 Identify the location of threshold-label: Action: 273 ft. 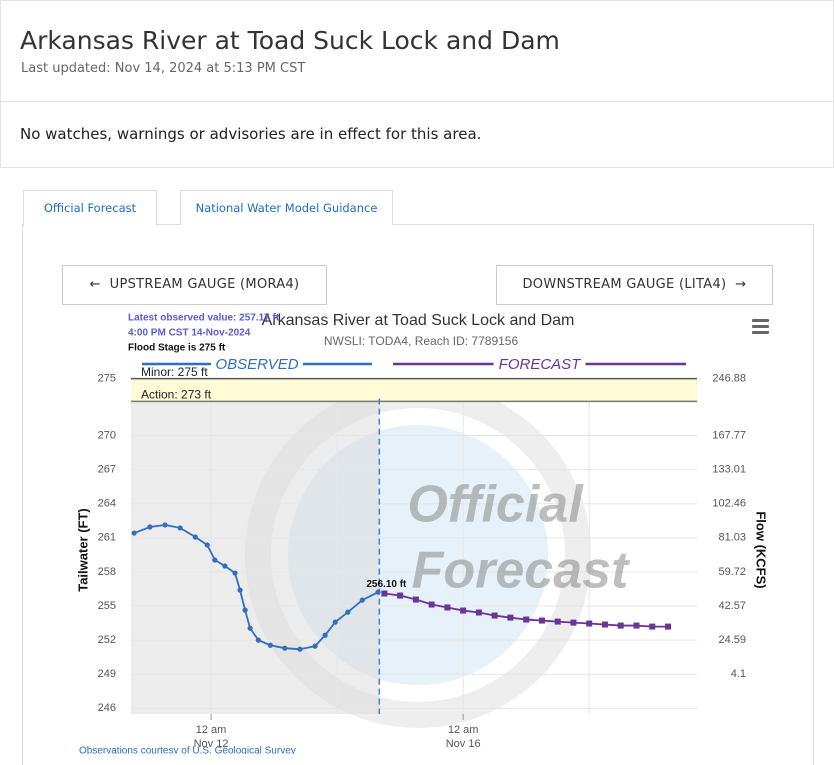
(176, 395).